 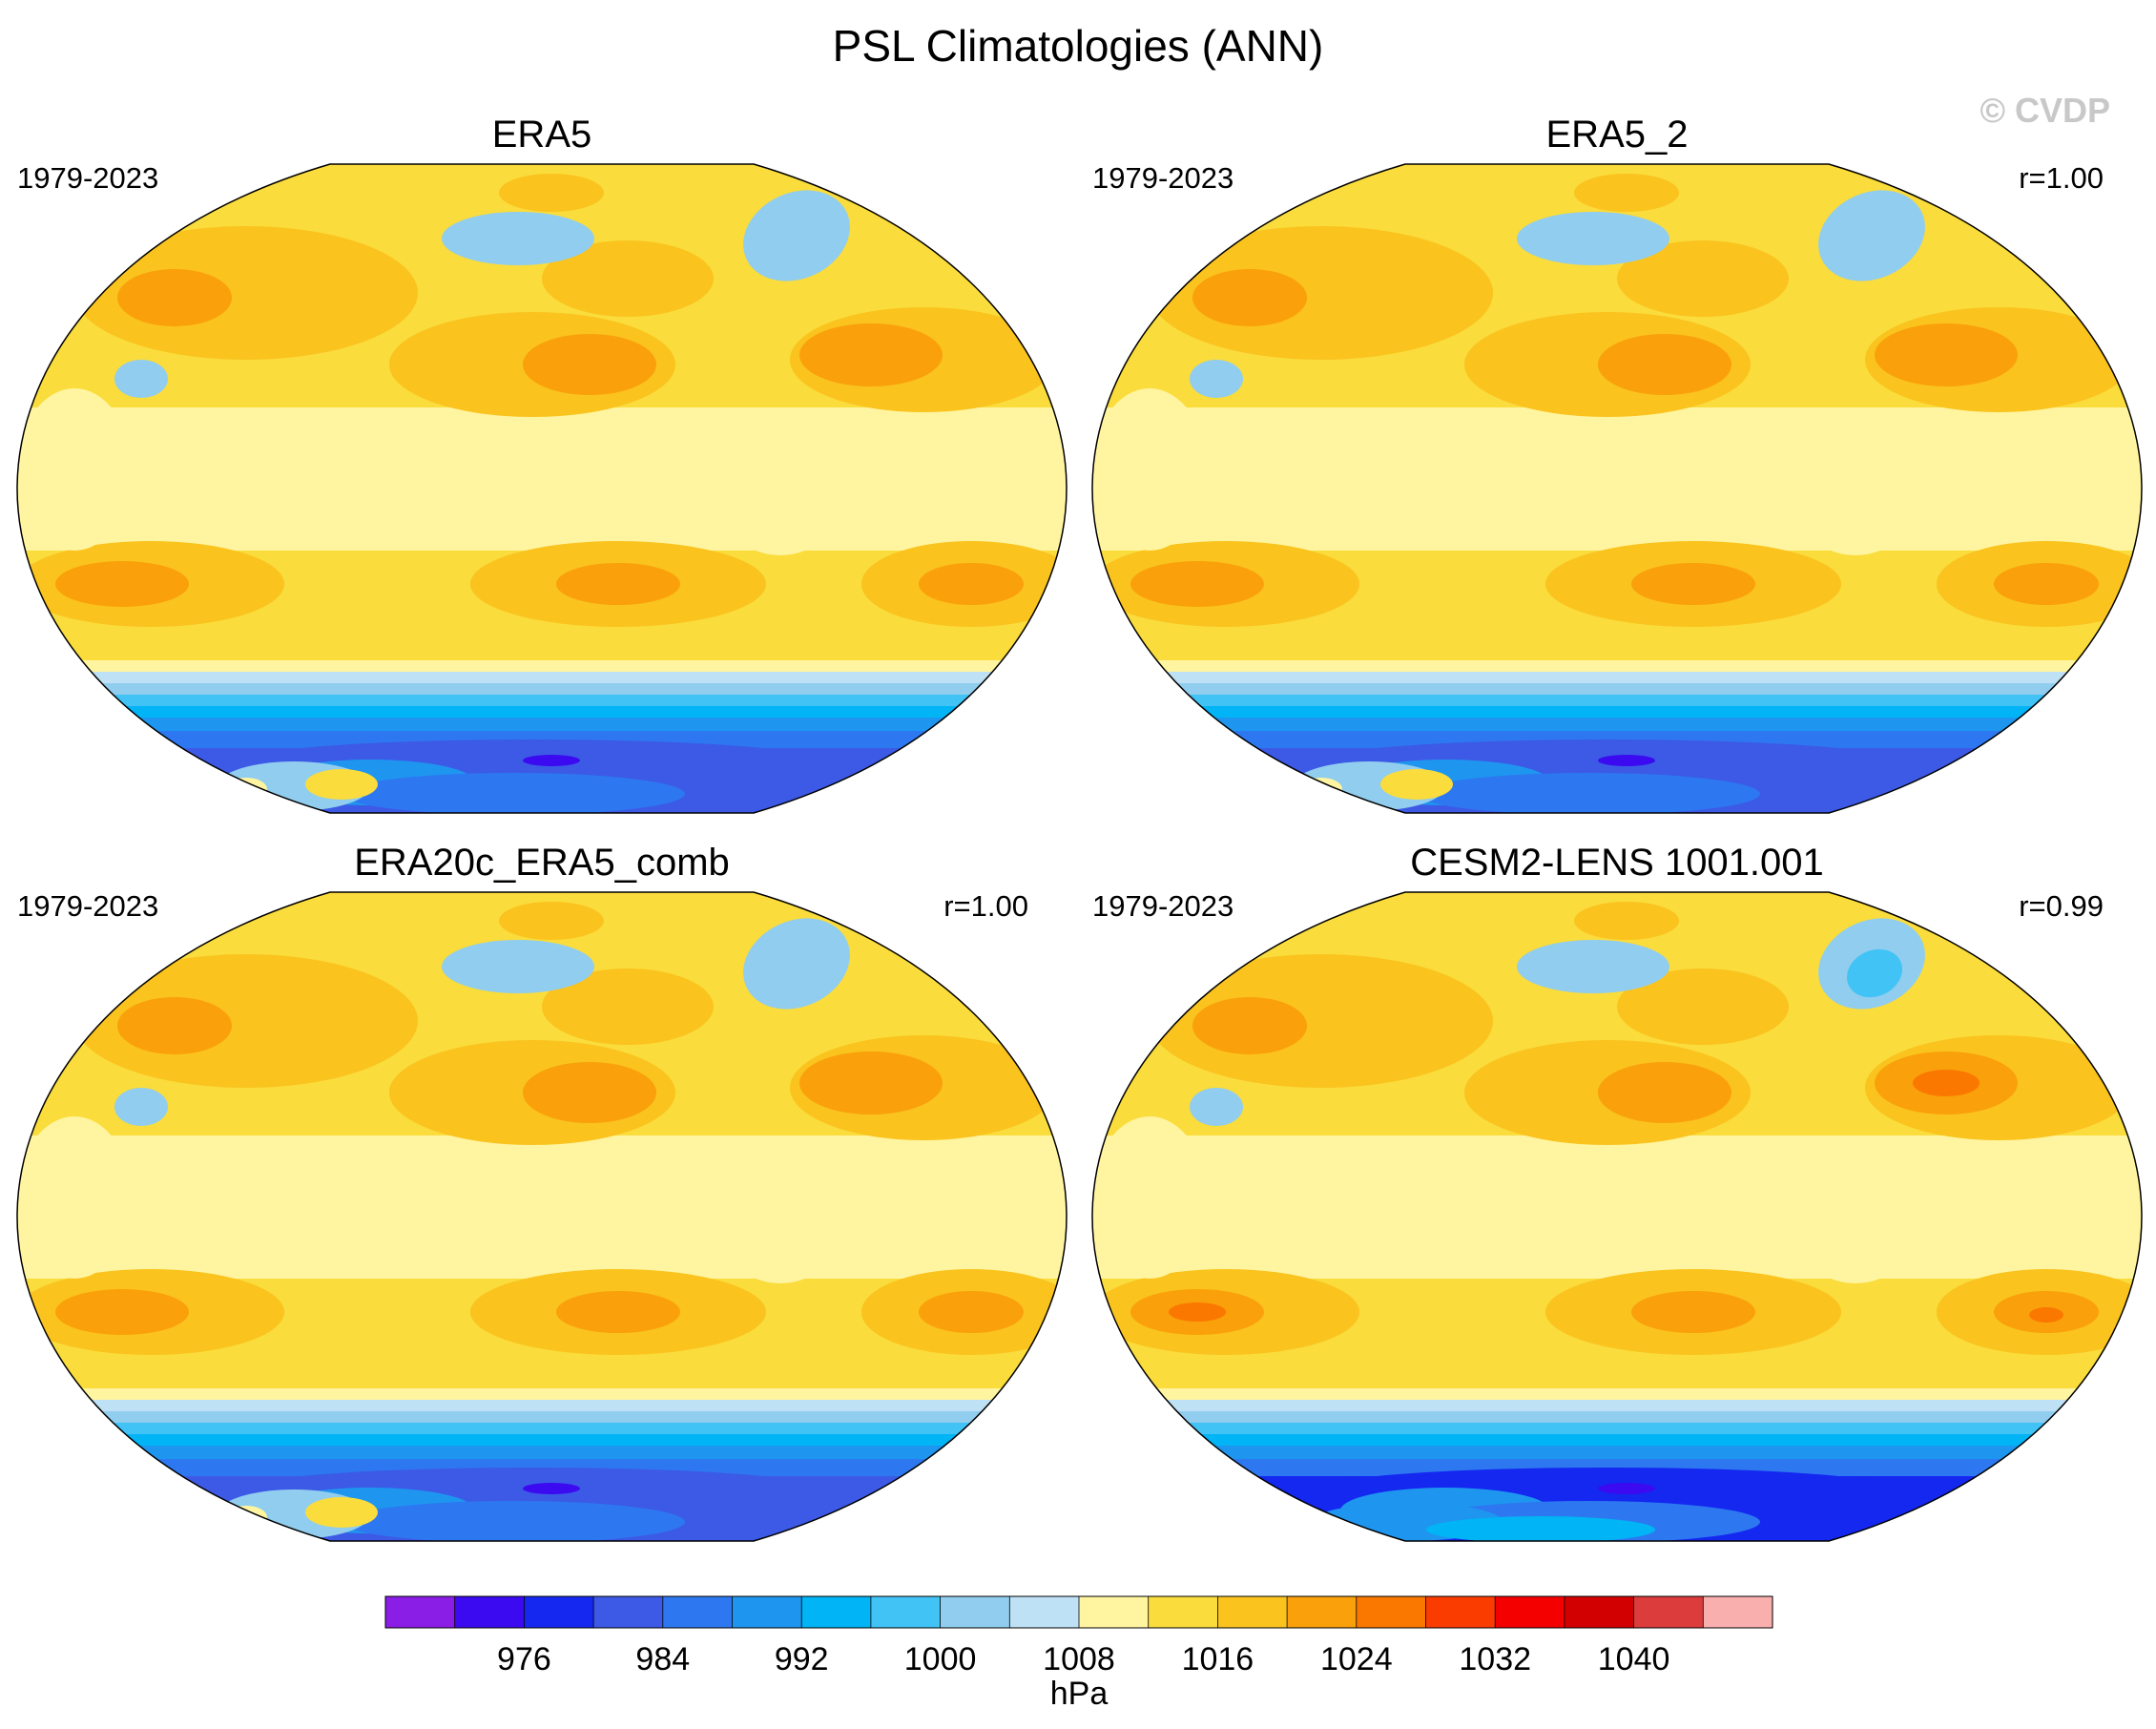 I want to click on colorbar-tick-label: 1040, so click(x=1634, y=1659).